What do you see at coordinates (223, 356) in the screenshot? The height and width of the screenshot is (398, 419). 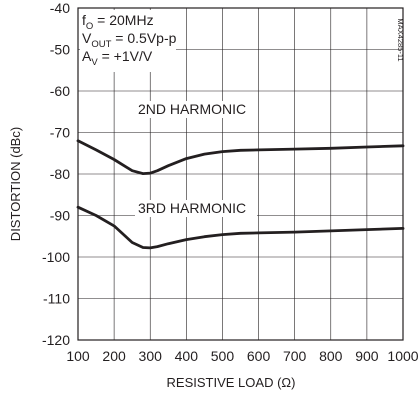 I see `x-tick-label: 500` at bounding box center [223, 356].